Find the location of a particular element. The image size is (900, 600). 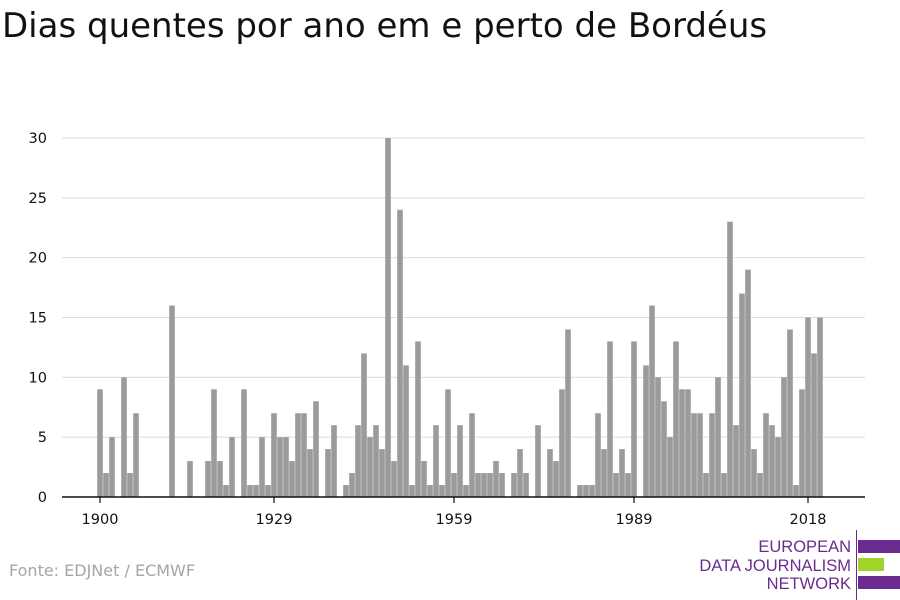

bar-1934 is located at coordinates (304, 455).